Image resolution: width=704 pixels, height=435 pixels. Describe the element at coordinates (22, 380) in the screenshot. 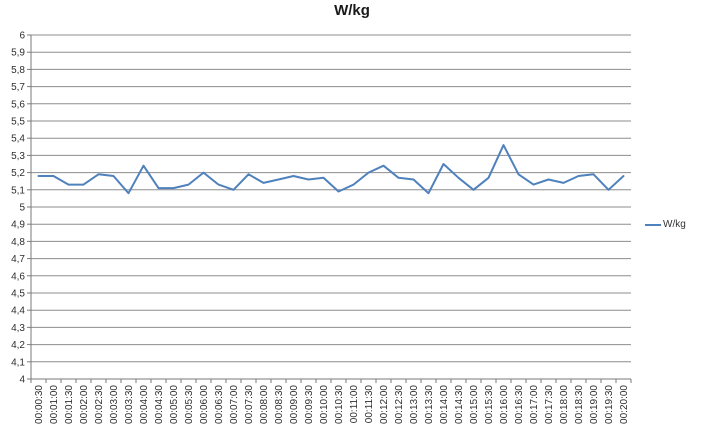

I see `y-axis-label: 4` at that location.